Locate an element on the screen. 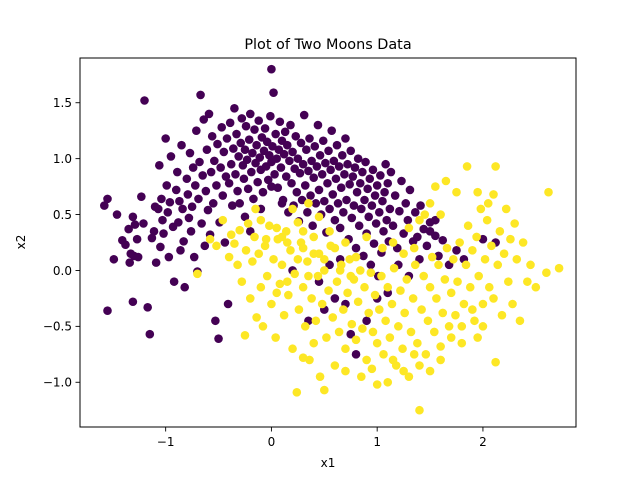  x-tick-label: 1 is located at coordinates (377, 442).